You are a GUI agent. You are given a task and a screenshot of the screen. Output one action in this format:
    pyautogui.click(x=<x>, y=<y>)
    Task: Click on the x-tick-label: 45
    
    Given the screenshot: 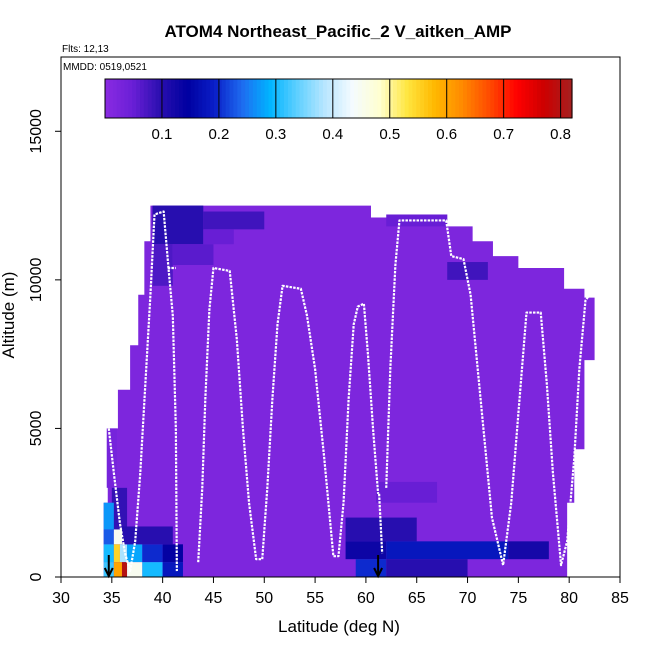 What is the action you would take?
    pyautogui.click(x=214, y=598)
    